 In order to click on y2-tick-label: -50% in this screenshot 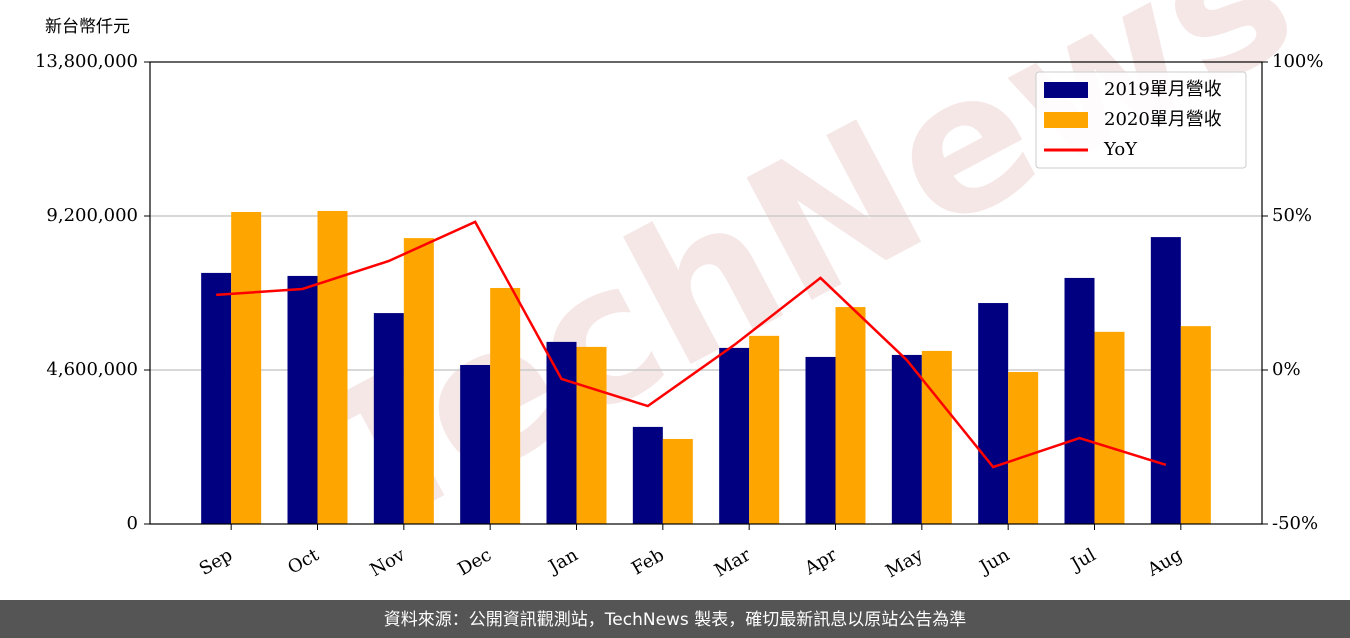, I will do `click(1295, 523)`.